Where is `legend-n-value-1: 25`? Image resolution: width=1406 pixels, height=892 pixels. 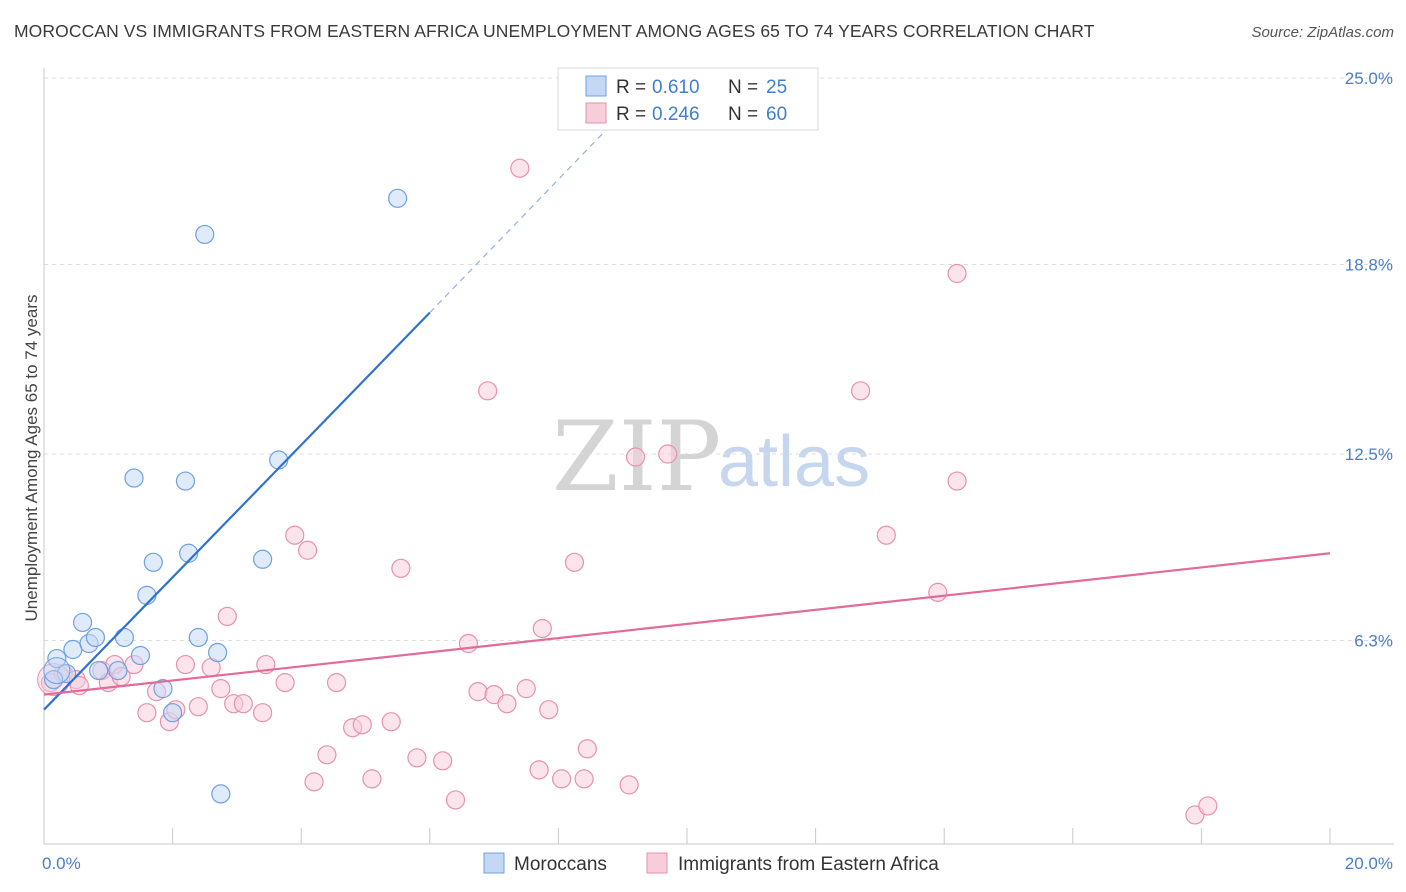 legend-n-value-1: 25 is located at coordinates (776, 87).